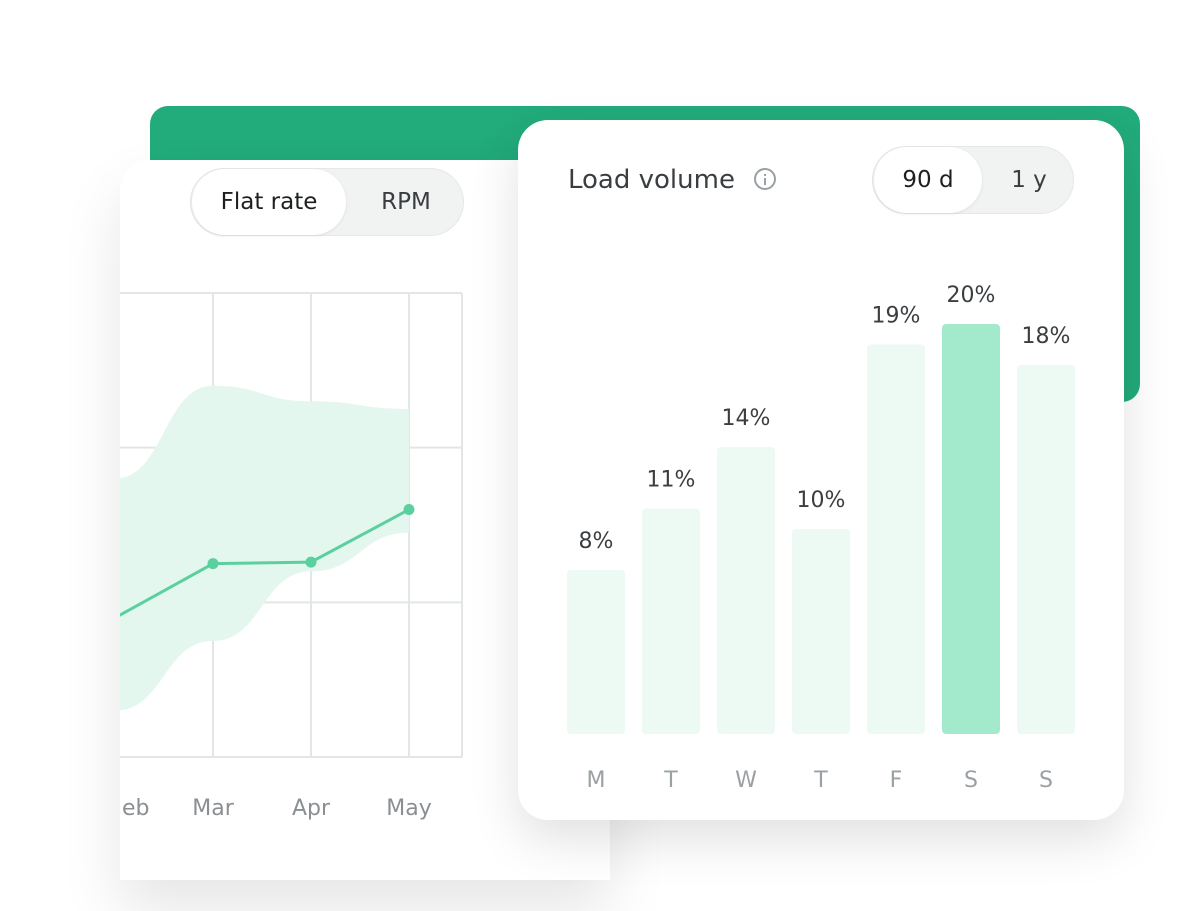 Image resolution: width=1195 pixels, height=911 pixels. What do you see at coordinates (746, 418) in the screenshot?
I see `bar-value-label: 14%` at bounding box center [746, 418].